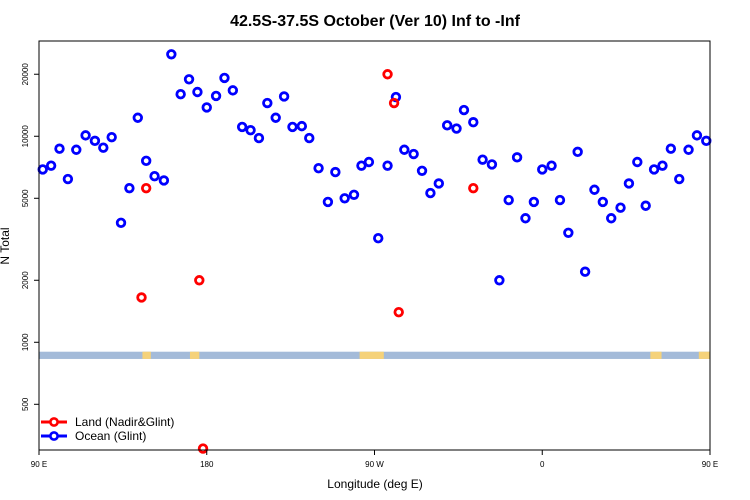  Describe the element at coordinates (374, 464) in the screenshot. I see `x-tick-label: 90 W` at that location.